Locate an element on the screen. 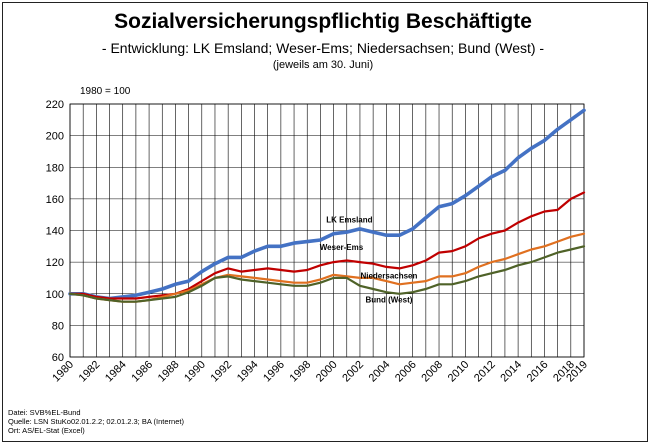 The height and width of the screenshot is (446, 652). x-tick-label: 2014 is located at coordinates (511, 372).